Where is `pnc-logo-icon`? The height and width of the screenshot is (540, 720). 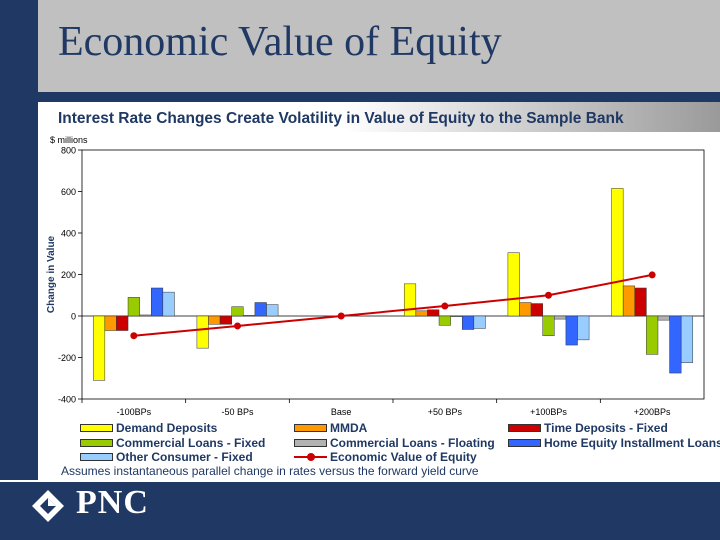 pnc-logo-icon is located at coordinates (48, 506).